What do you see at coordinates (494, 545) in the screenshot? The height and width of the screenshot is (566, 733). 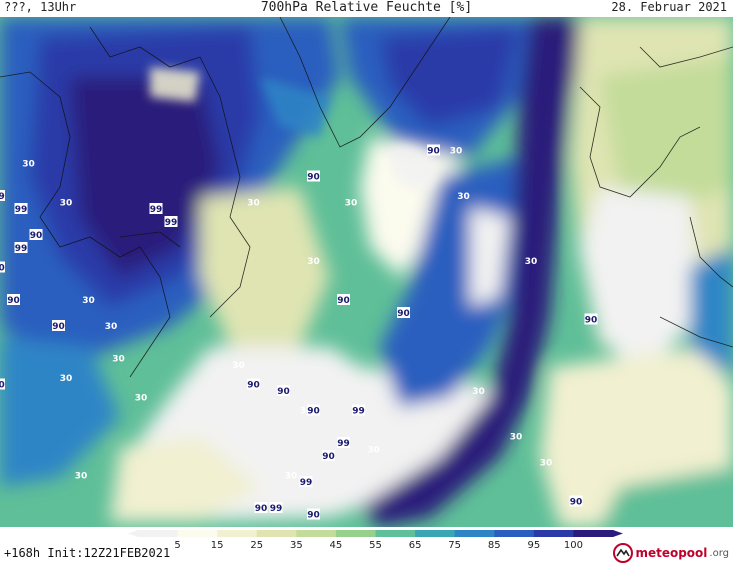 I see `legend-tick-label: 85` at bounding box center [494, 545].